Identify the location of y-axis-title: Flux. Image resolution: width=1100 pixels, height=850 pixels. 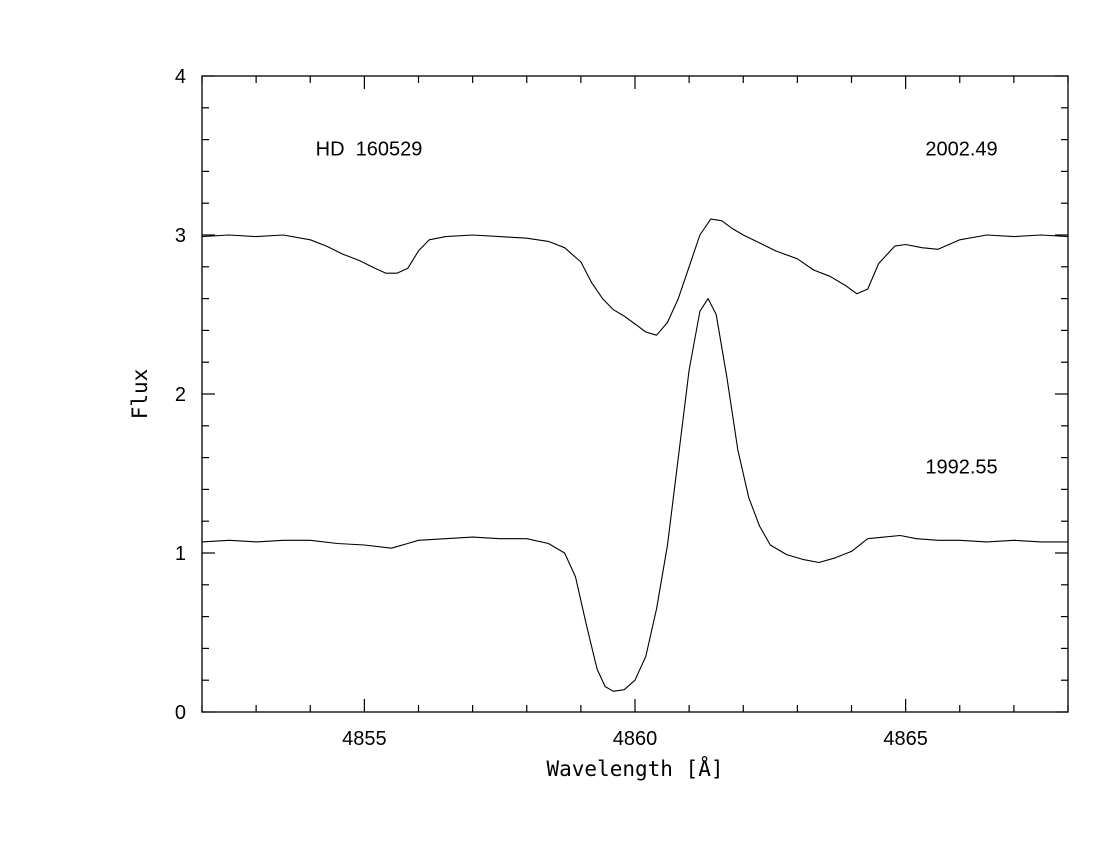
(140, 394).